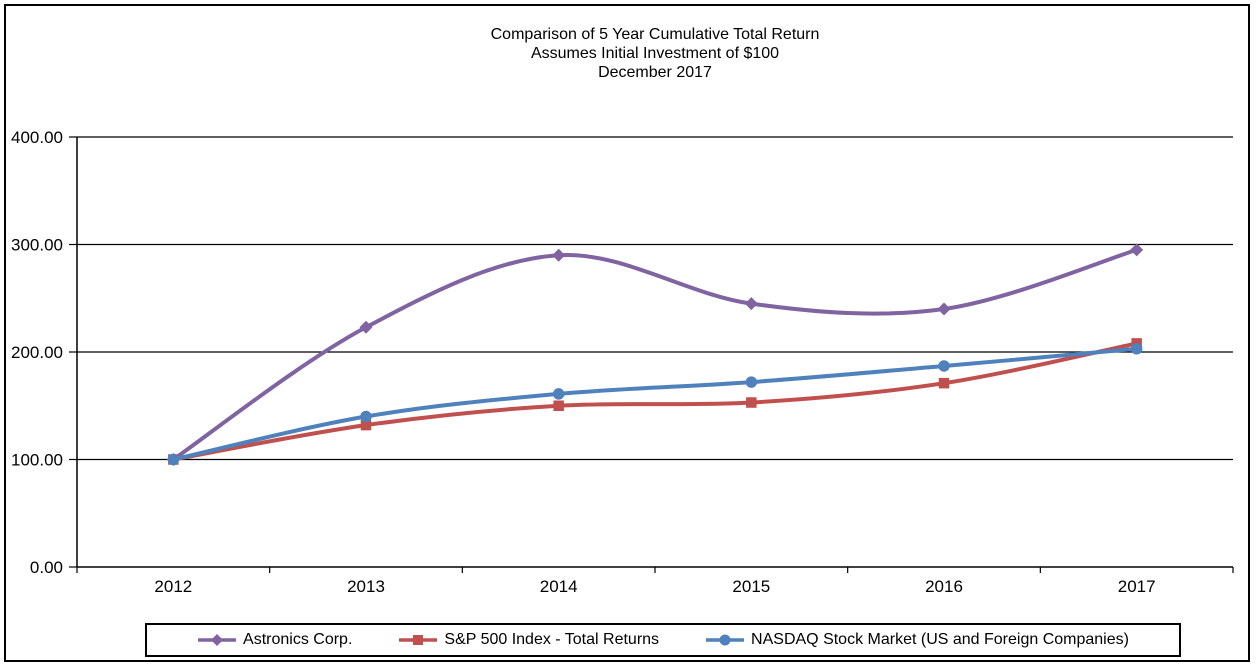  I want to click on legend-item-s-p-500-index-total-returns: S&P 500 Index - Total Returns, so click(528, 640).